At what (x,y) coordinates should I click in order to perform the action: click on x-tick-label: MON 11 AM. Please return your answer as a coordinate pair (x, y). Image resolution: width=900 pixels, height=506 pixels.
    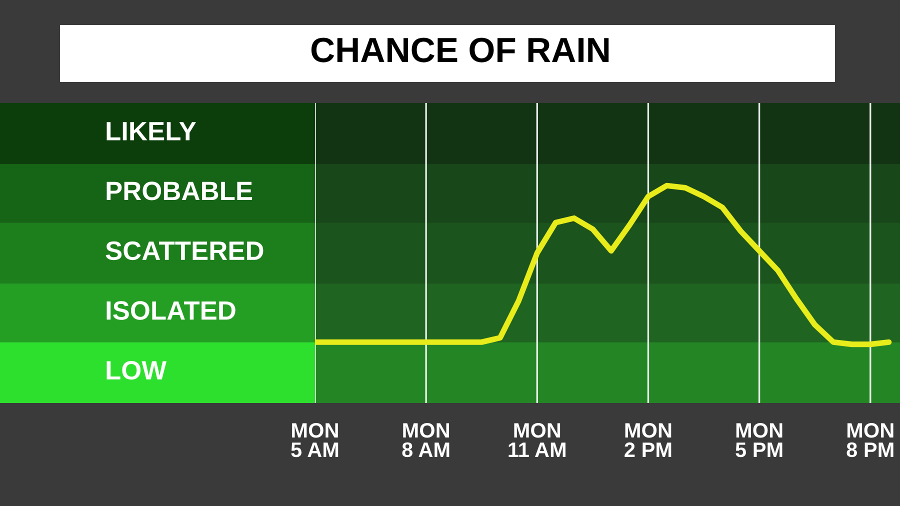
    Looking at the image, I should click on (537, 439).